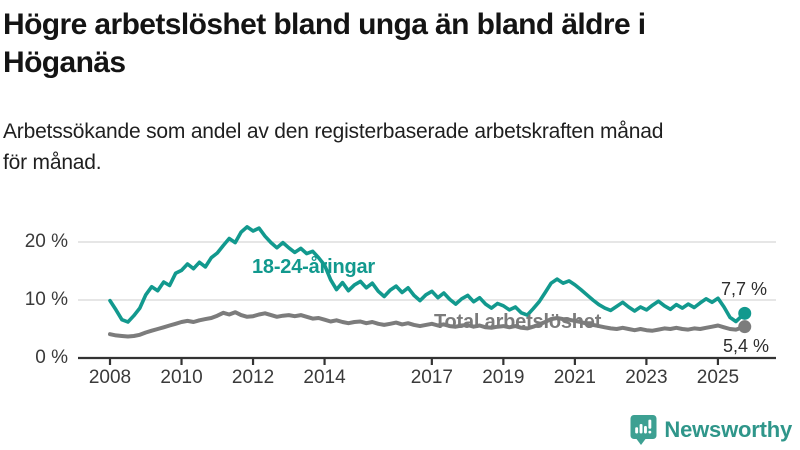  Describe the element at coordinates (745, 313) in the screenshot. I see `youth-end-dot` at that location.